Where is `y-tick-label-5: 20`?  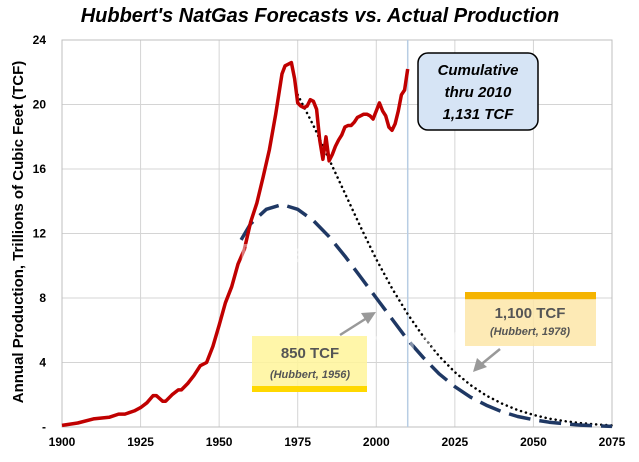
y-tick-label-5: 20 is located at coordinates (40, 105).